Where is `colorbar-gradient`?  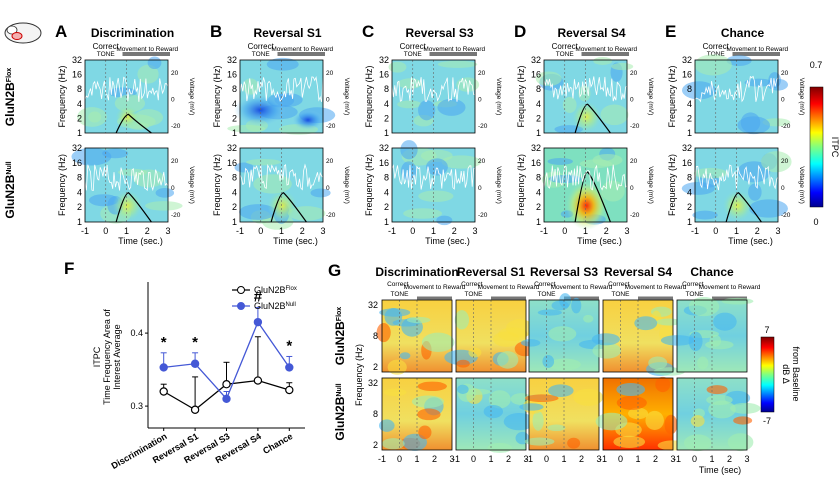 colorbar-gradient is located at coordinates (767, 374).